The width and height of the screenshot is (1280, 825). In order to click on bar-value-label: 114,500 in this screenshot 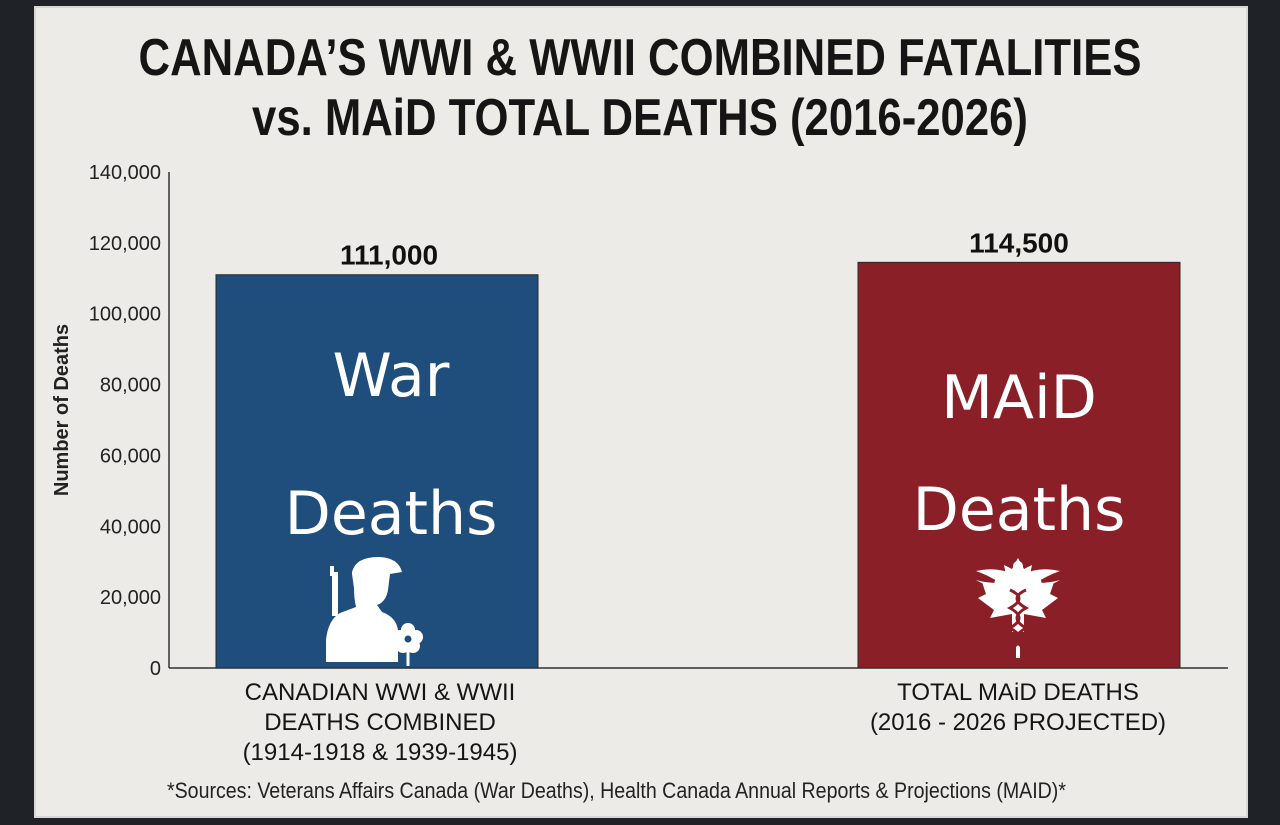, I will do `click(1019, 242)`.